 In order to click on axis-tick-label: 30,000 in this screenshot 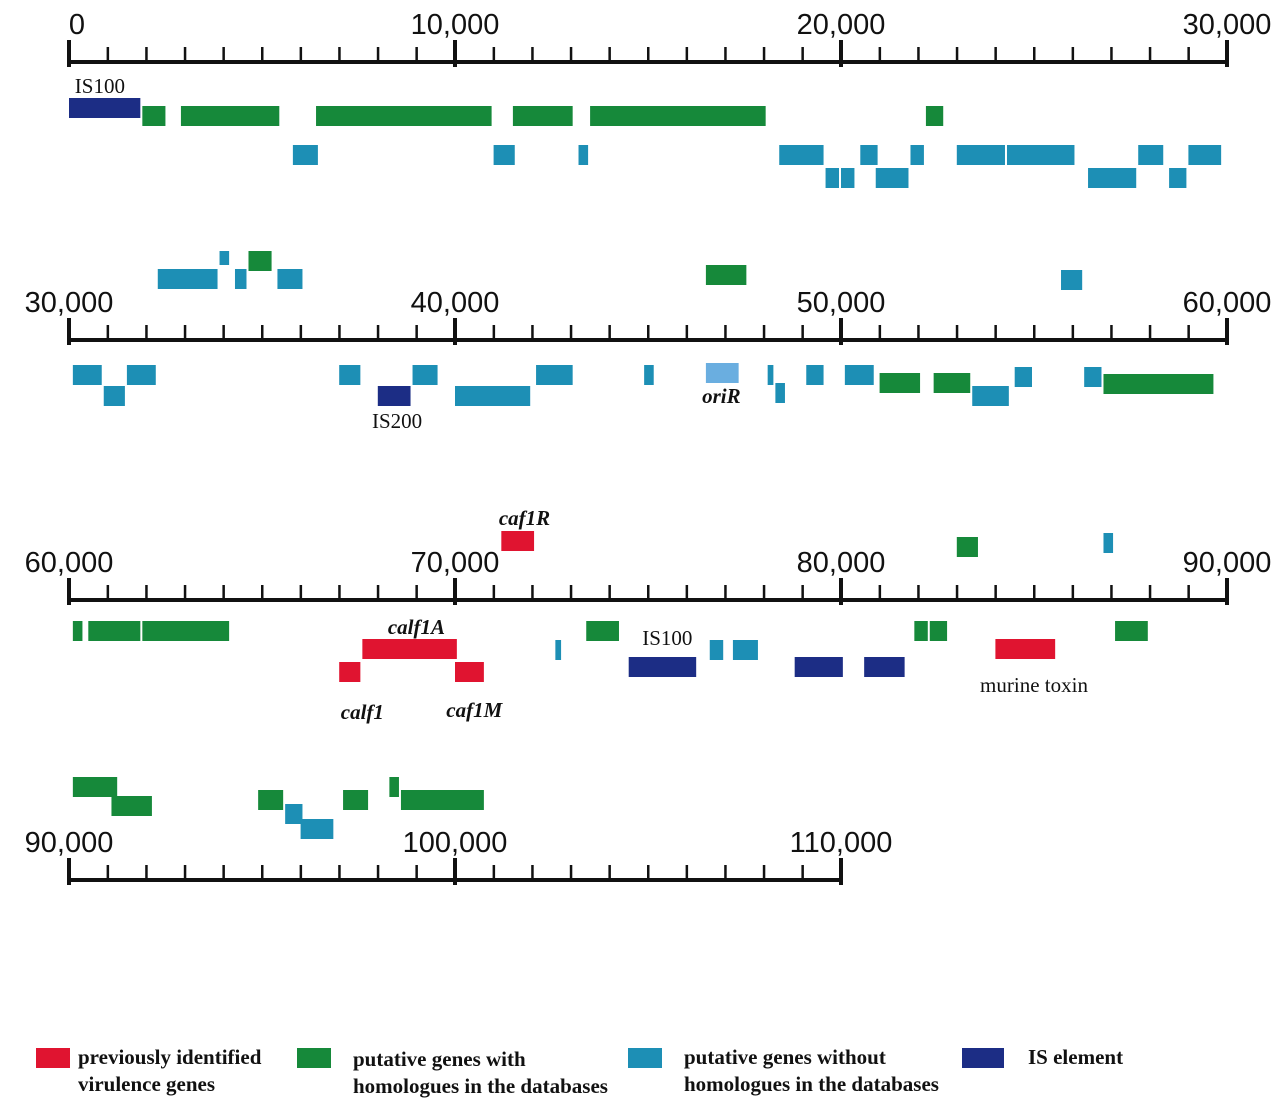, I will do `click(1227, 25)`.